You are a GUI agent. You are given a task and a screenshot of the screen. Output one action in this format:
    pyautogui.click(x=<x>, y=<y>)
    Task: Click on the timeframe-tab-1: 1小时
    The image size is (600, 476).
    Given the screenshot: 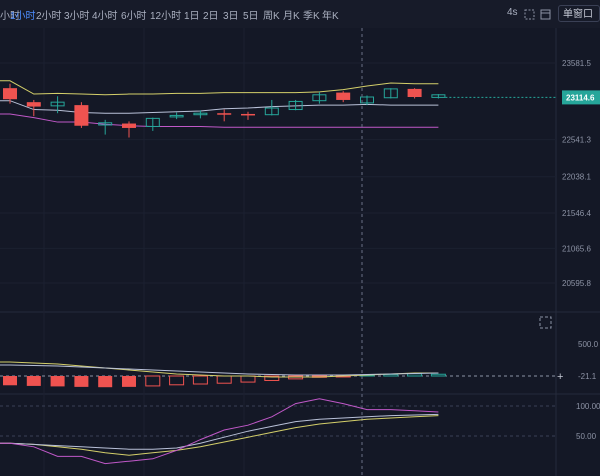 What is the action you would take?
    pyautogui.click(x=23, y=16)
    